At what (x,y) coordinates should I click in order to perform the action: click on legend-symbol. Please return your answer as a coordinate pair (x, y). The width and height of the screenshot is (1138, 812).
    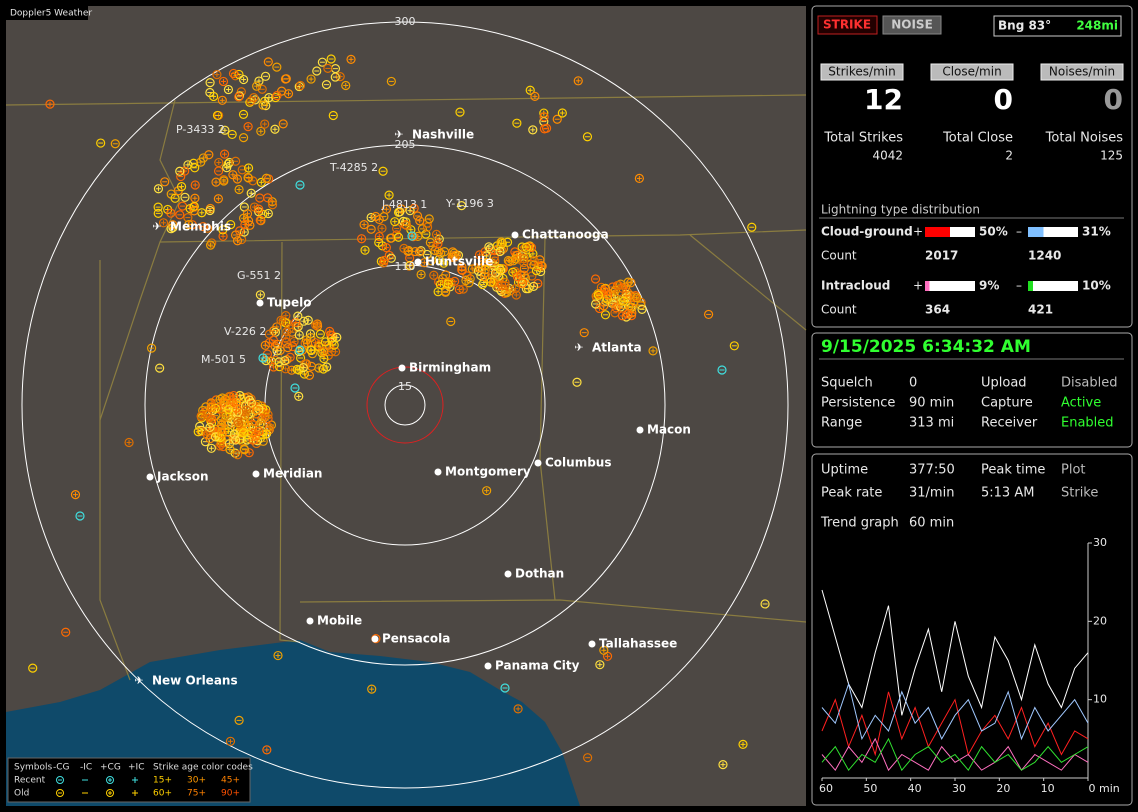
    Looking at the image, I should click on (110, 793).